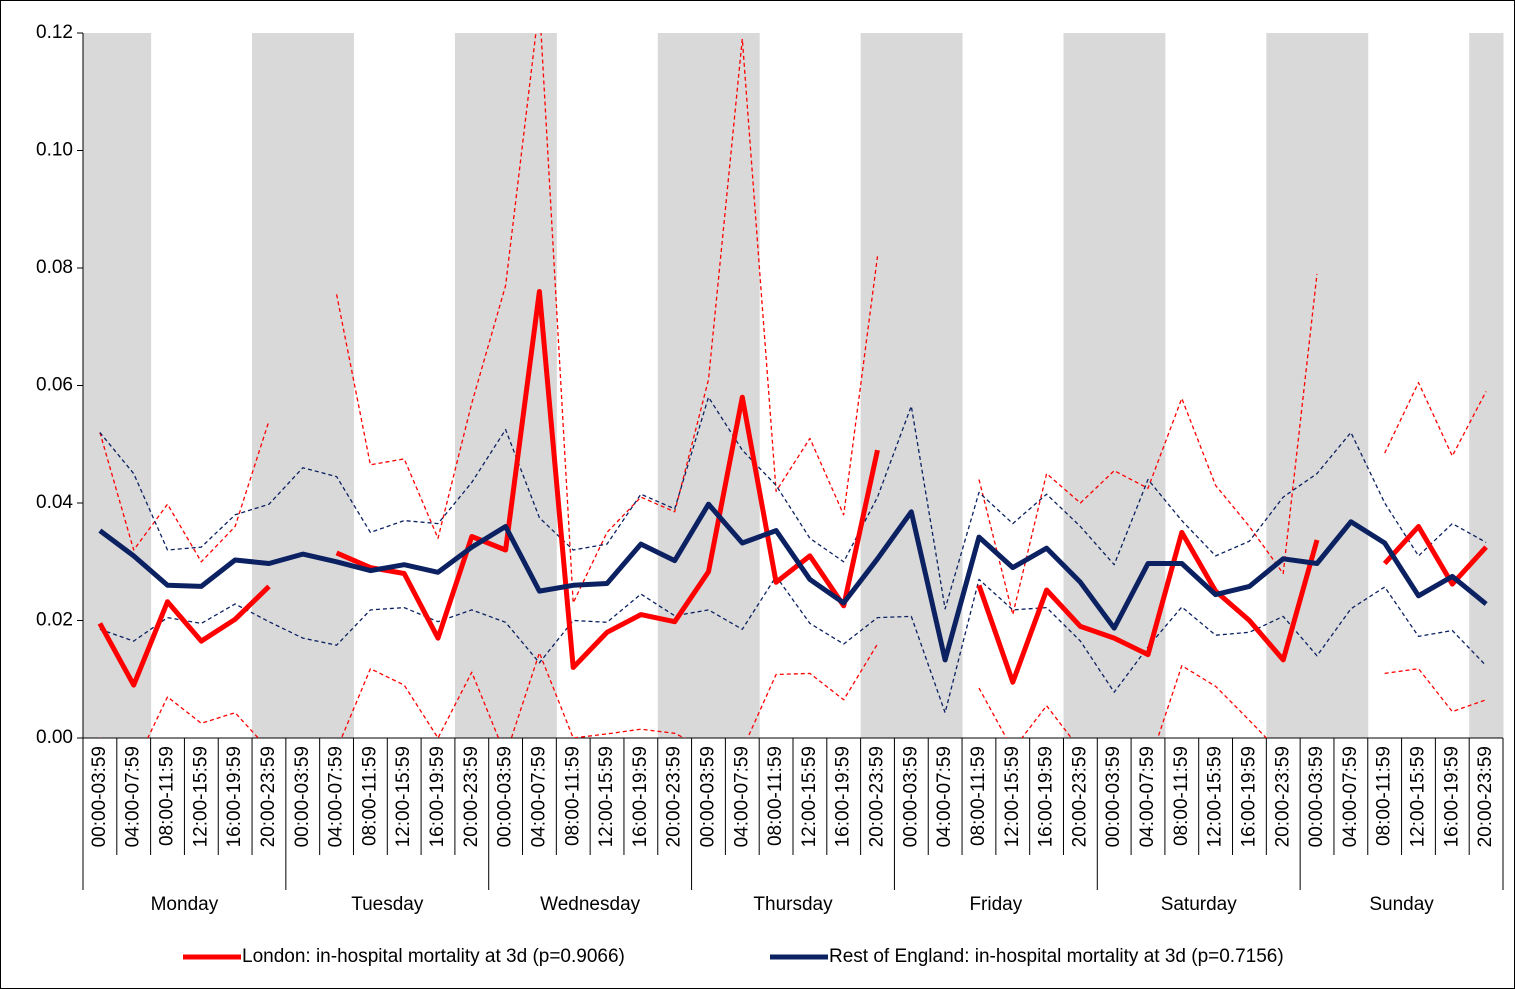 Image resolution: width=1515 pixels, height=989 pixels. I want to click on group-label: Sunday, so click(1401, 904).